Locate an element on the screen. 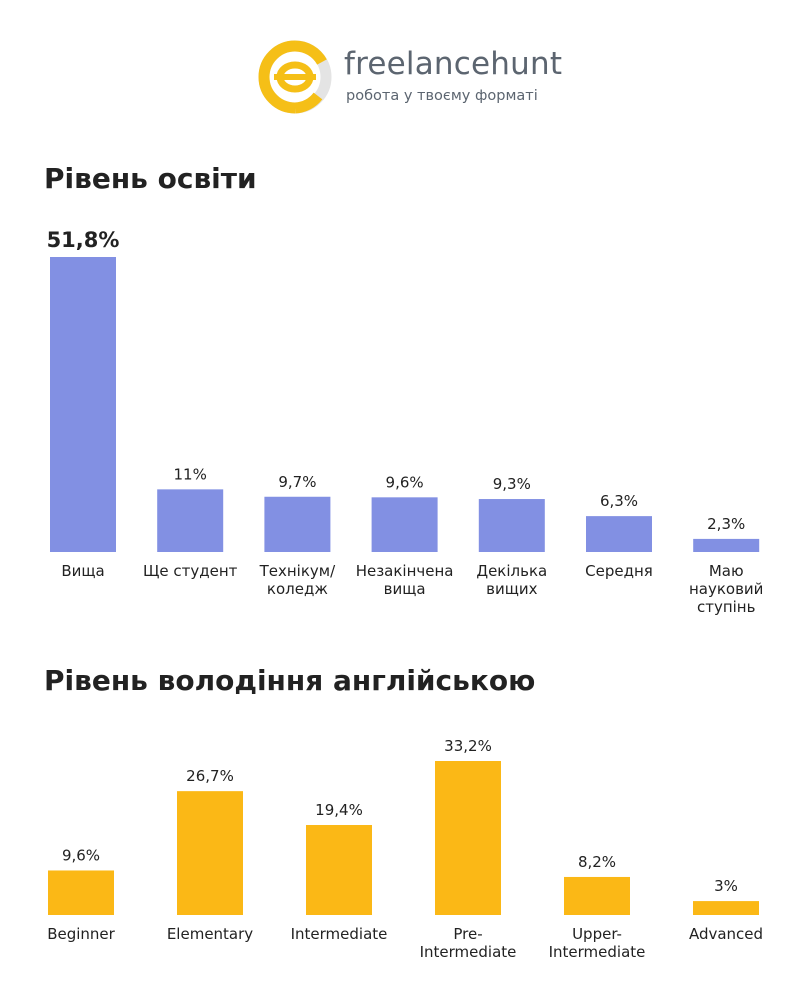  category-label-2: Intermediate is located at coordinates (339, 934).